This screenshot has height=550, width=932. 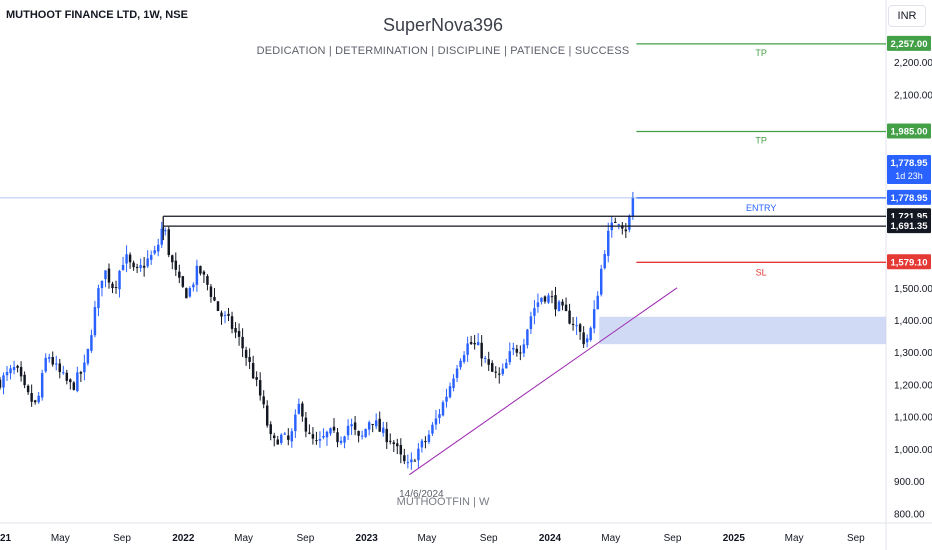 What do you see at coordinates (367, 538) in the screenshot?
I see `x-tick-label: 2023` at bounding box center [367, 538].